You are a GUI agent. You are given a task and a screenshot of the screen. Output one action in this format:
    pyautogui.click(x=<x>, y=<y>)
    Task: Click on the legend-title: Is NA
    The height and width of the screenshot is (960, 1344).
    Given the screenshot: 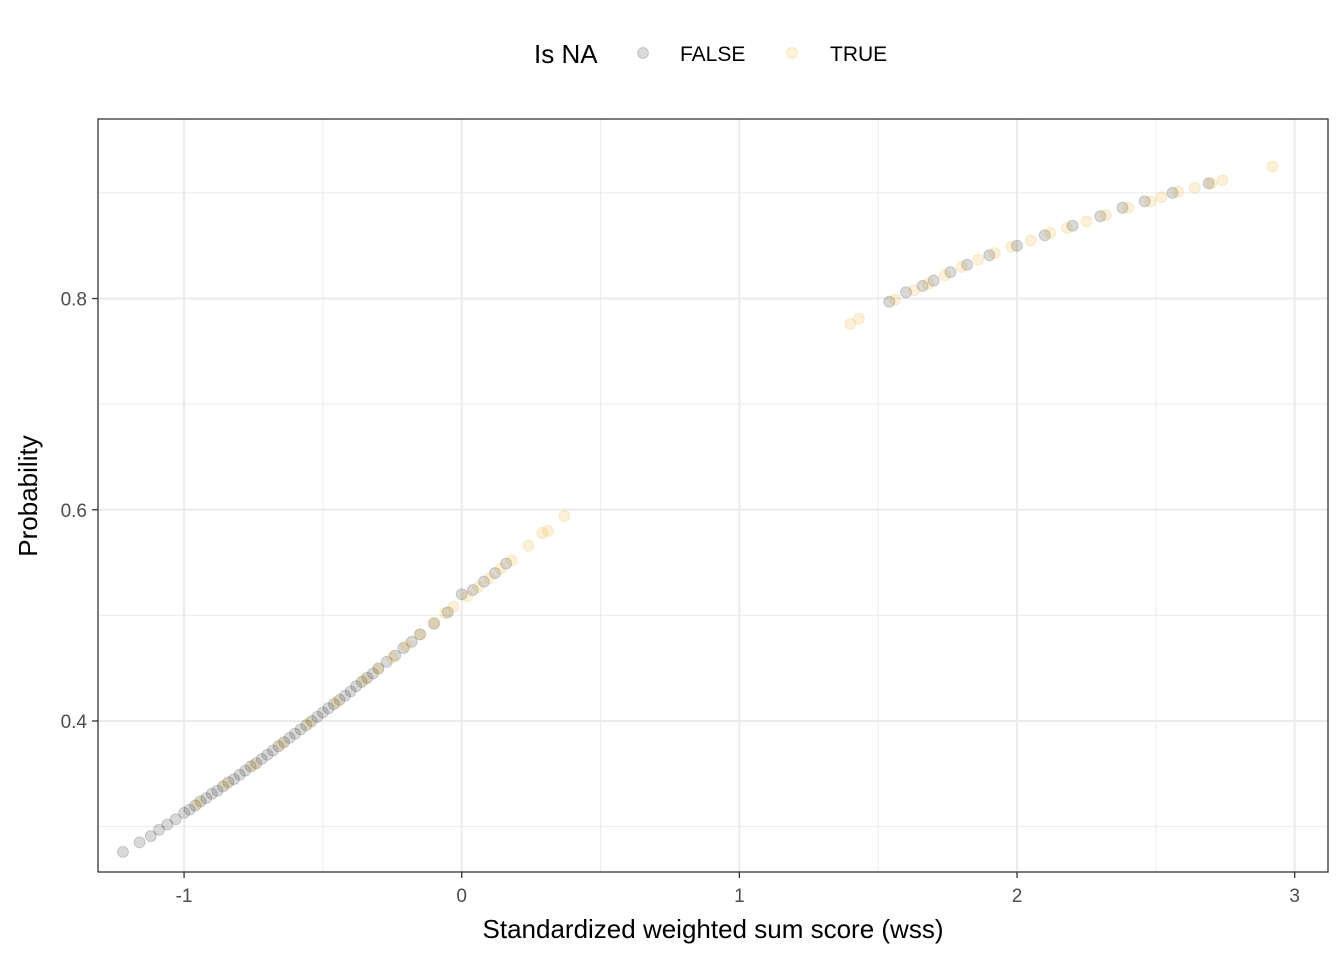 What is the action you would take?
    pyautogui.click(x=566, y=54)
    